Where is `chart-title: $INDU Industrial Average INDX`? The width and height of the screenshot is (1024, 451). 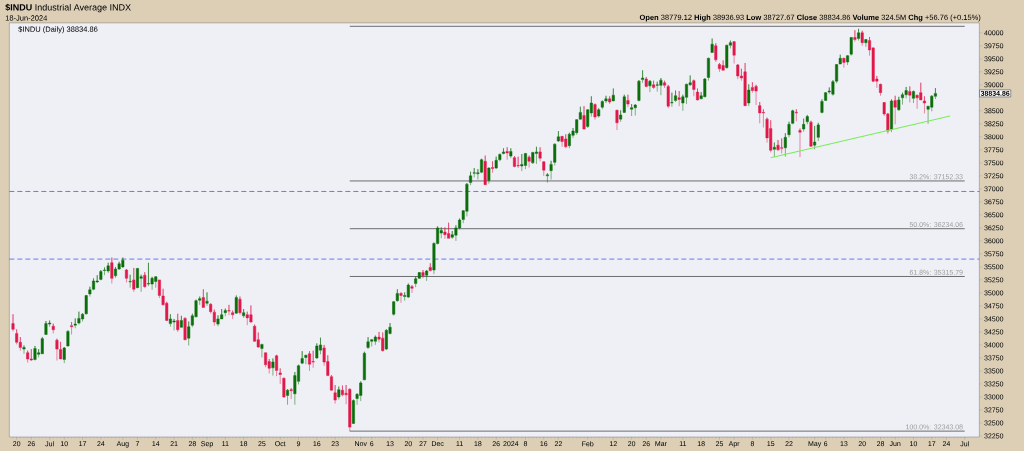
chart-title: $INDU Industrial Average INDX is located at coordinates (68, 8).